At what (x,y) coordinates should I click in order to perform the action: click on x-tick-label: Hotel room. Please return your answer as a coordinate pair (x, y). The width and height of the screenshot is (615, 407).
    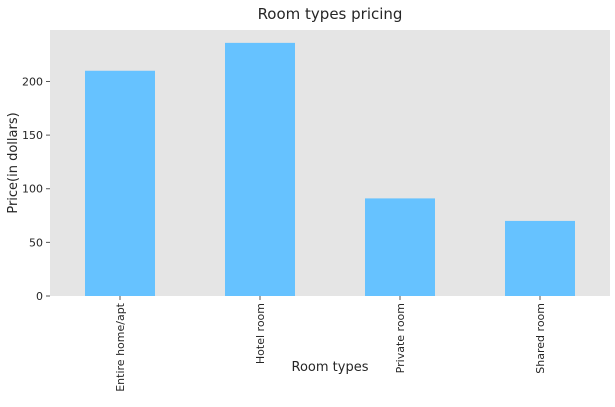
    Looking at the image, I should click on (260, 333).